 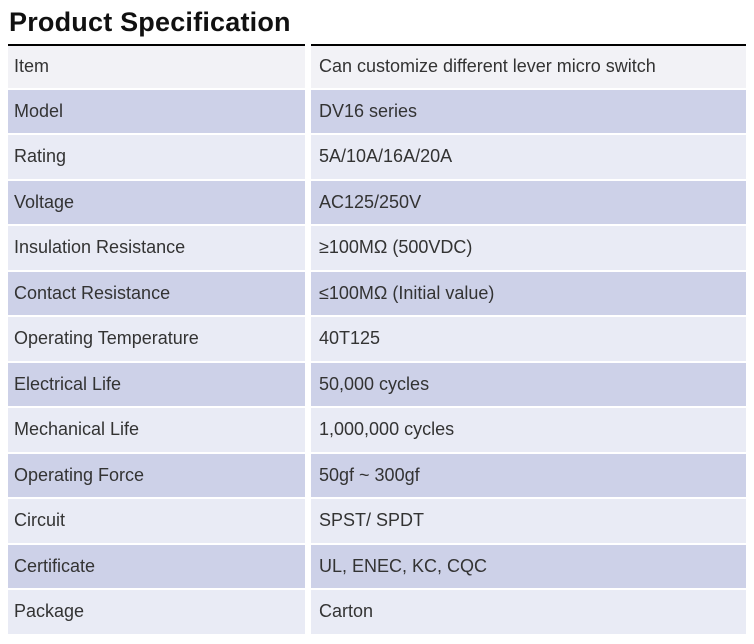 What do you see at coordinates (156, 248) in the screenshot?
I see `spec-label: Insulation Resistance` at bounding box center [156, 248].